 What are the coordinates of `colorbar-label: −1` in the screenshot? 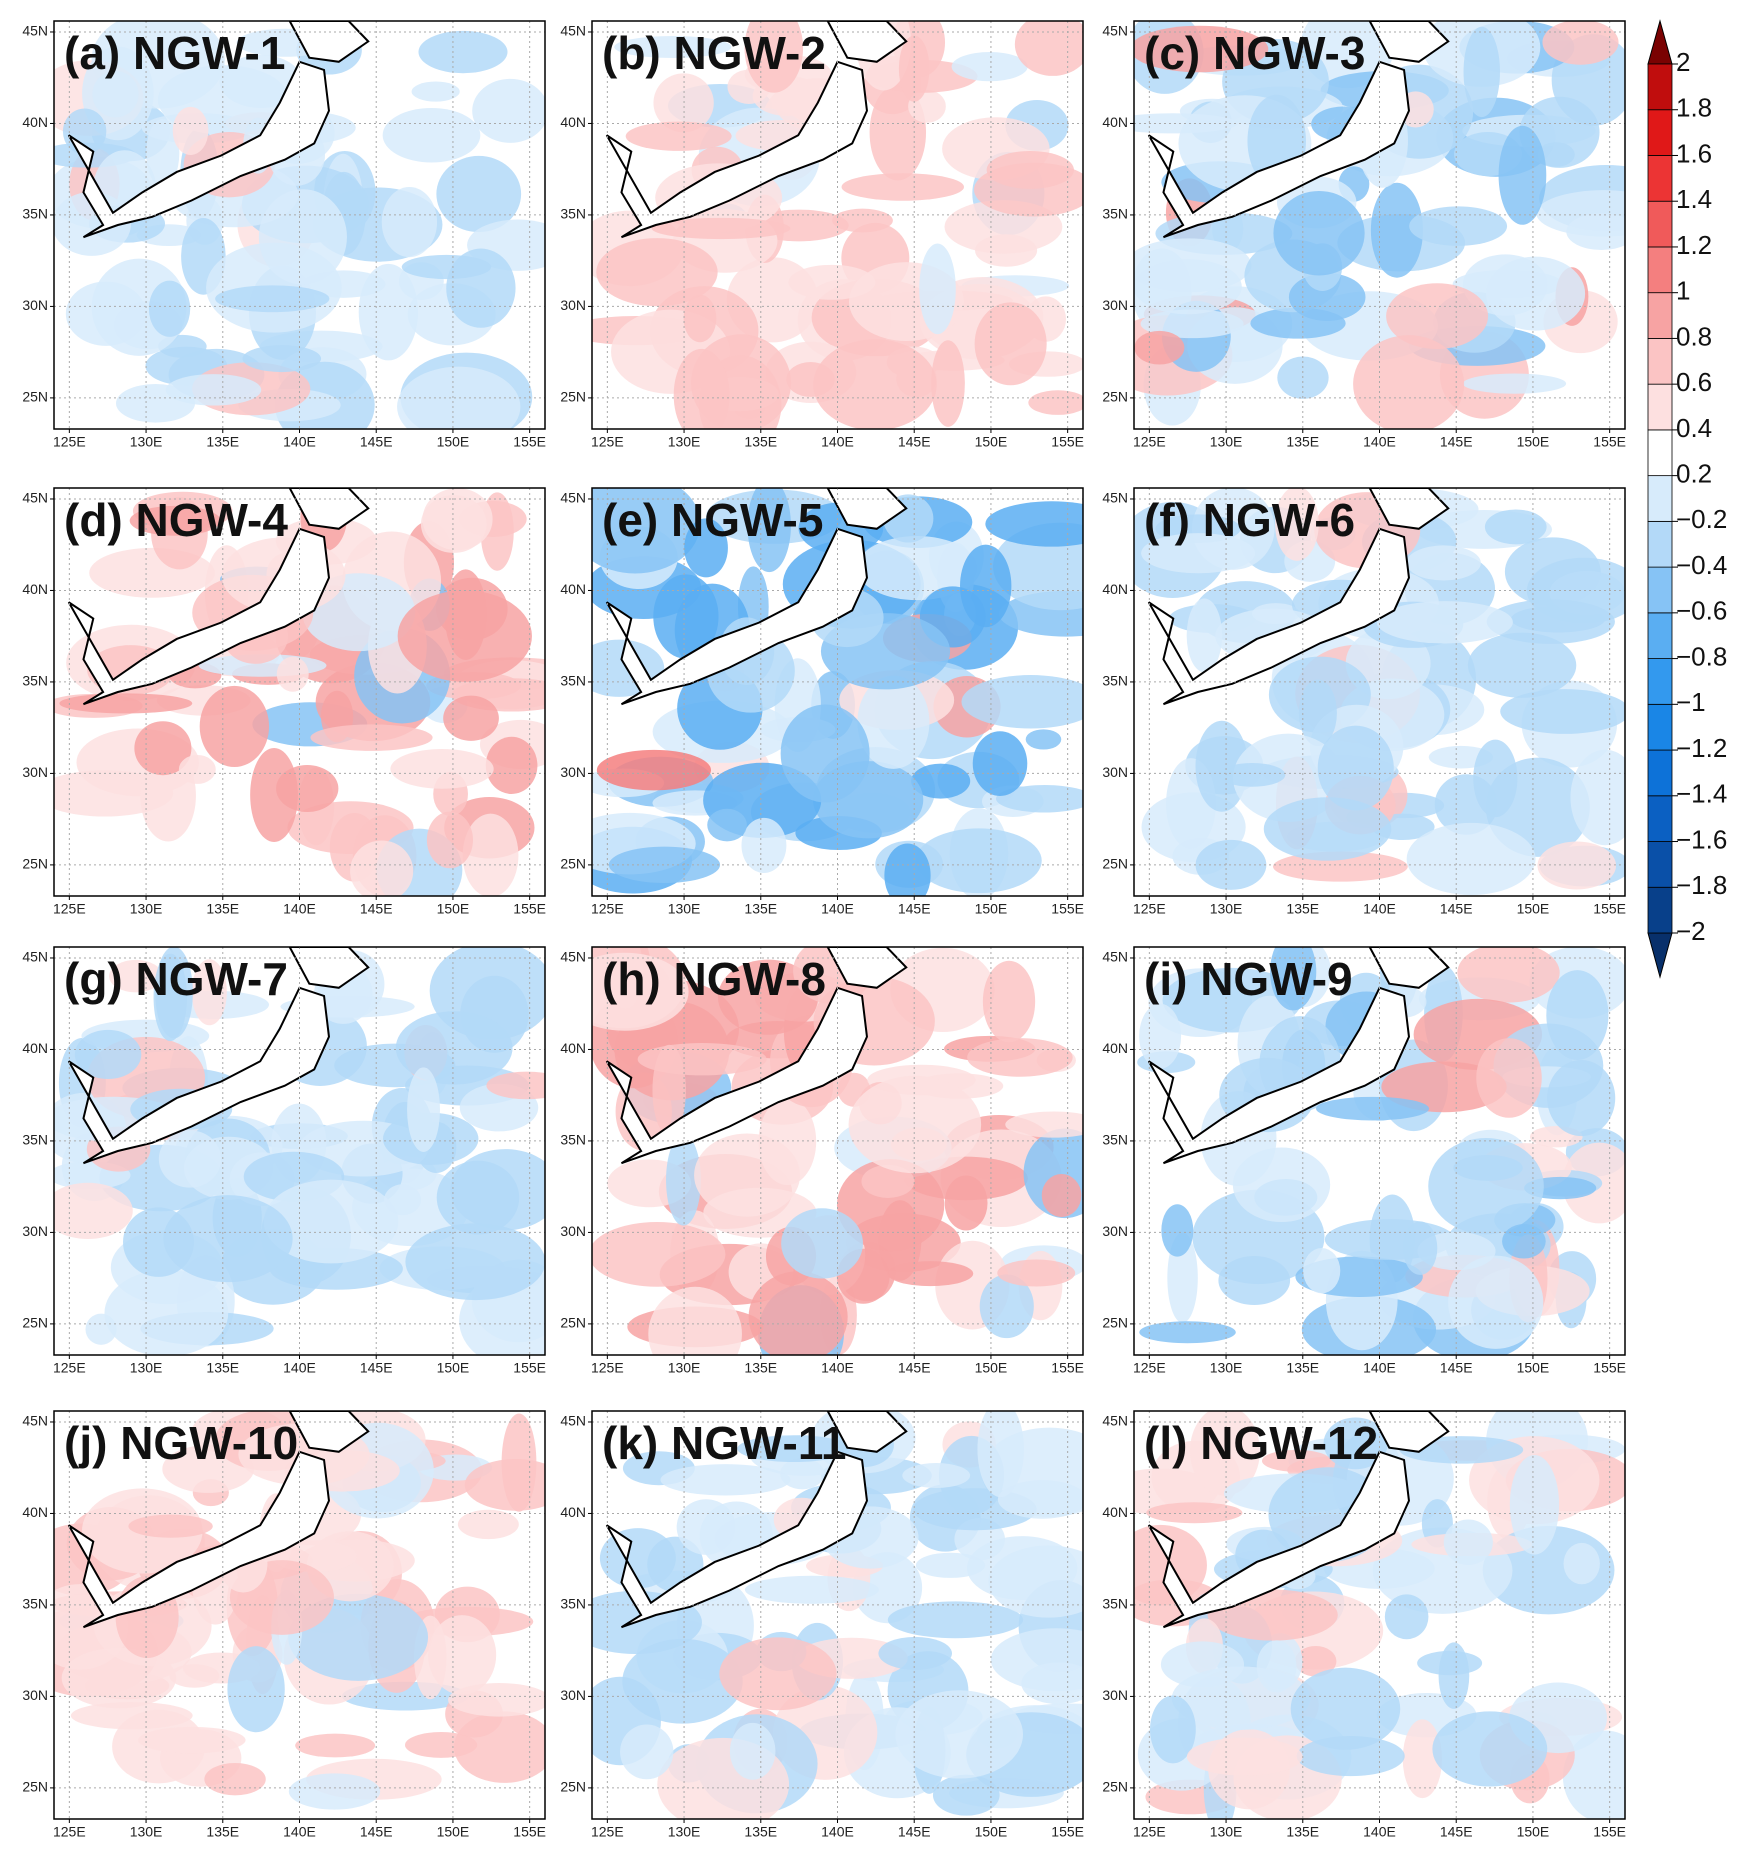 It's located at (1691, 702).